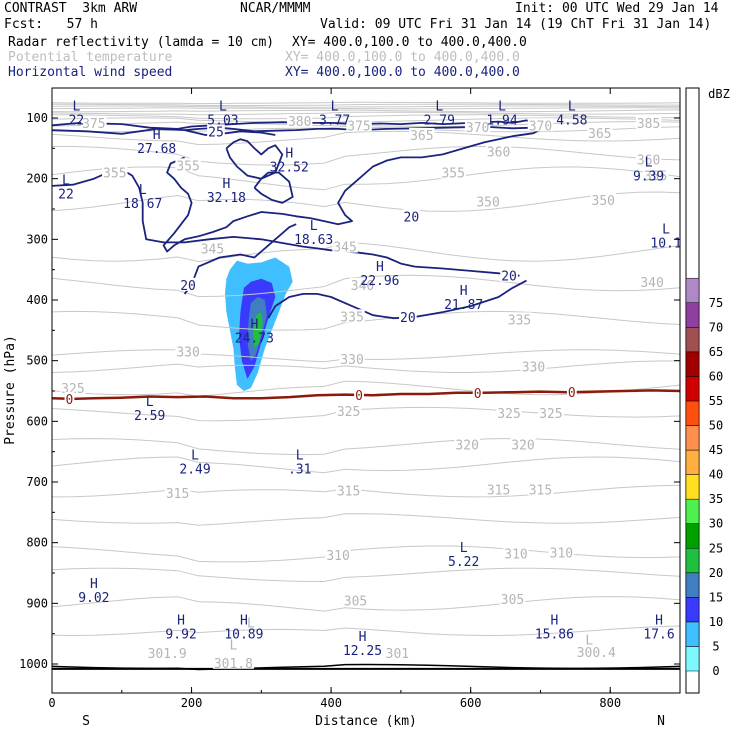  Describe the element at coordinates (348, 412) in the screenshot. I see `theta-label: 325` at that location.